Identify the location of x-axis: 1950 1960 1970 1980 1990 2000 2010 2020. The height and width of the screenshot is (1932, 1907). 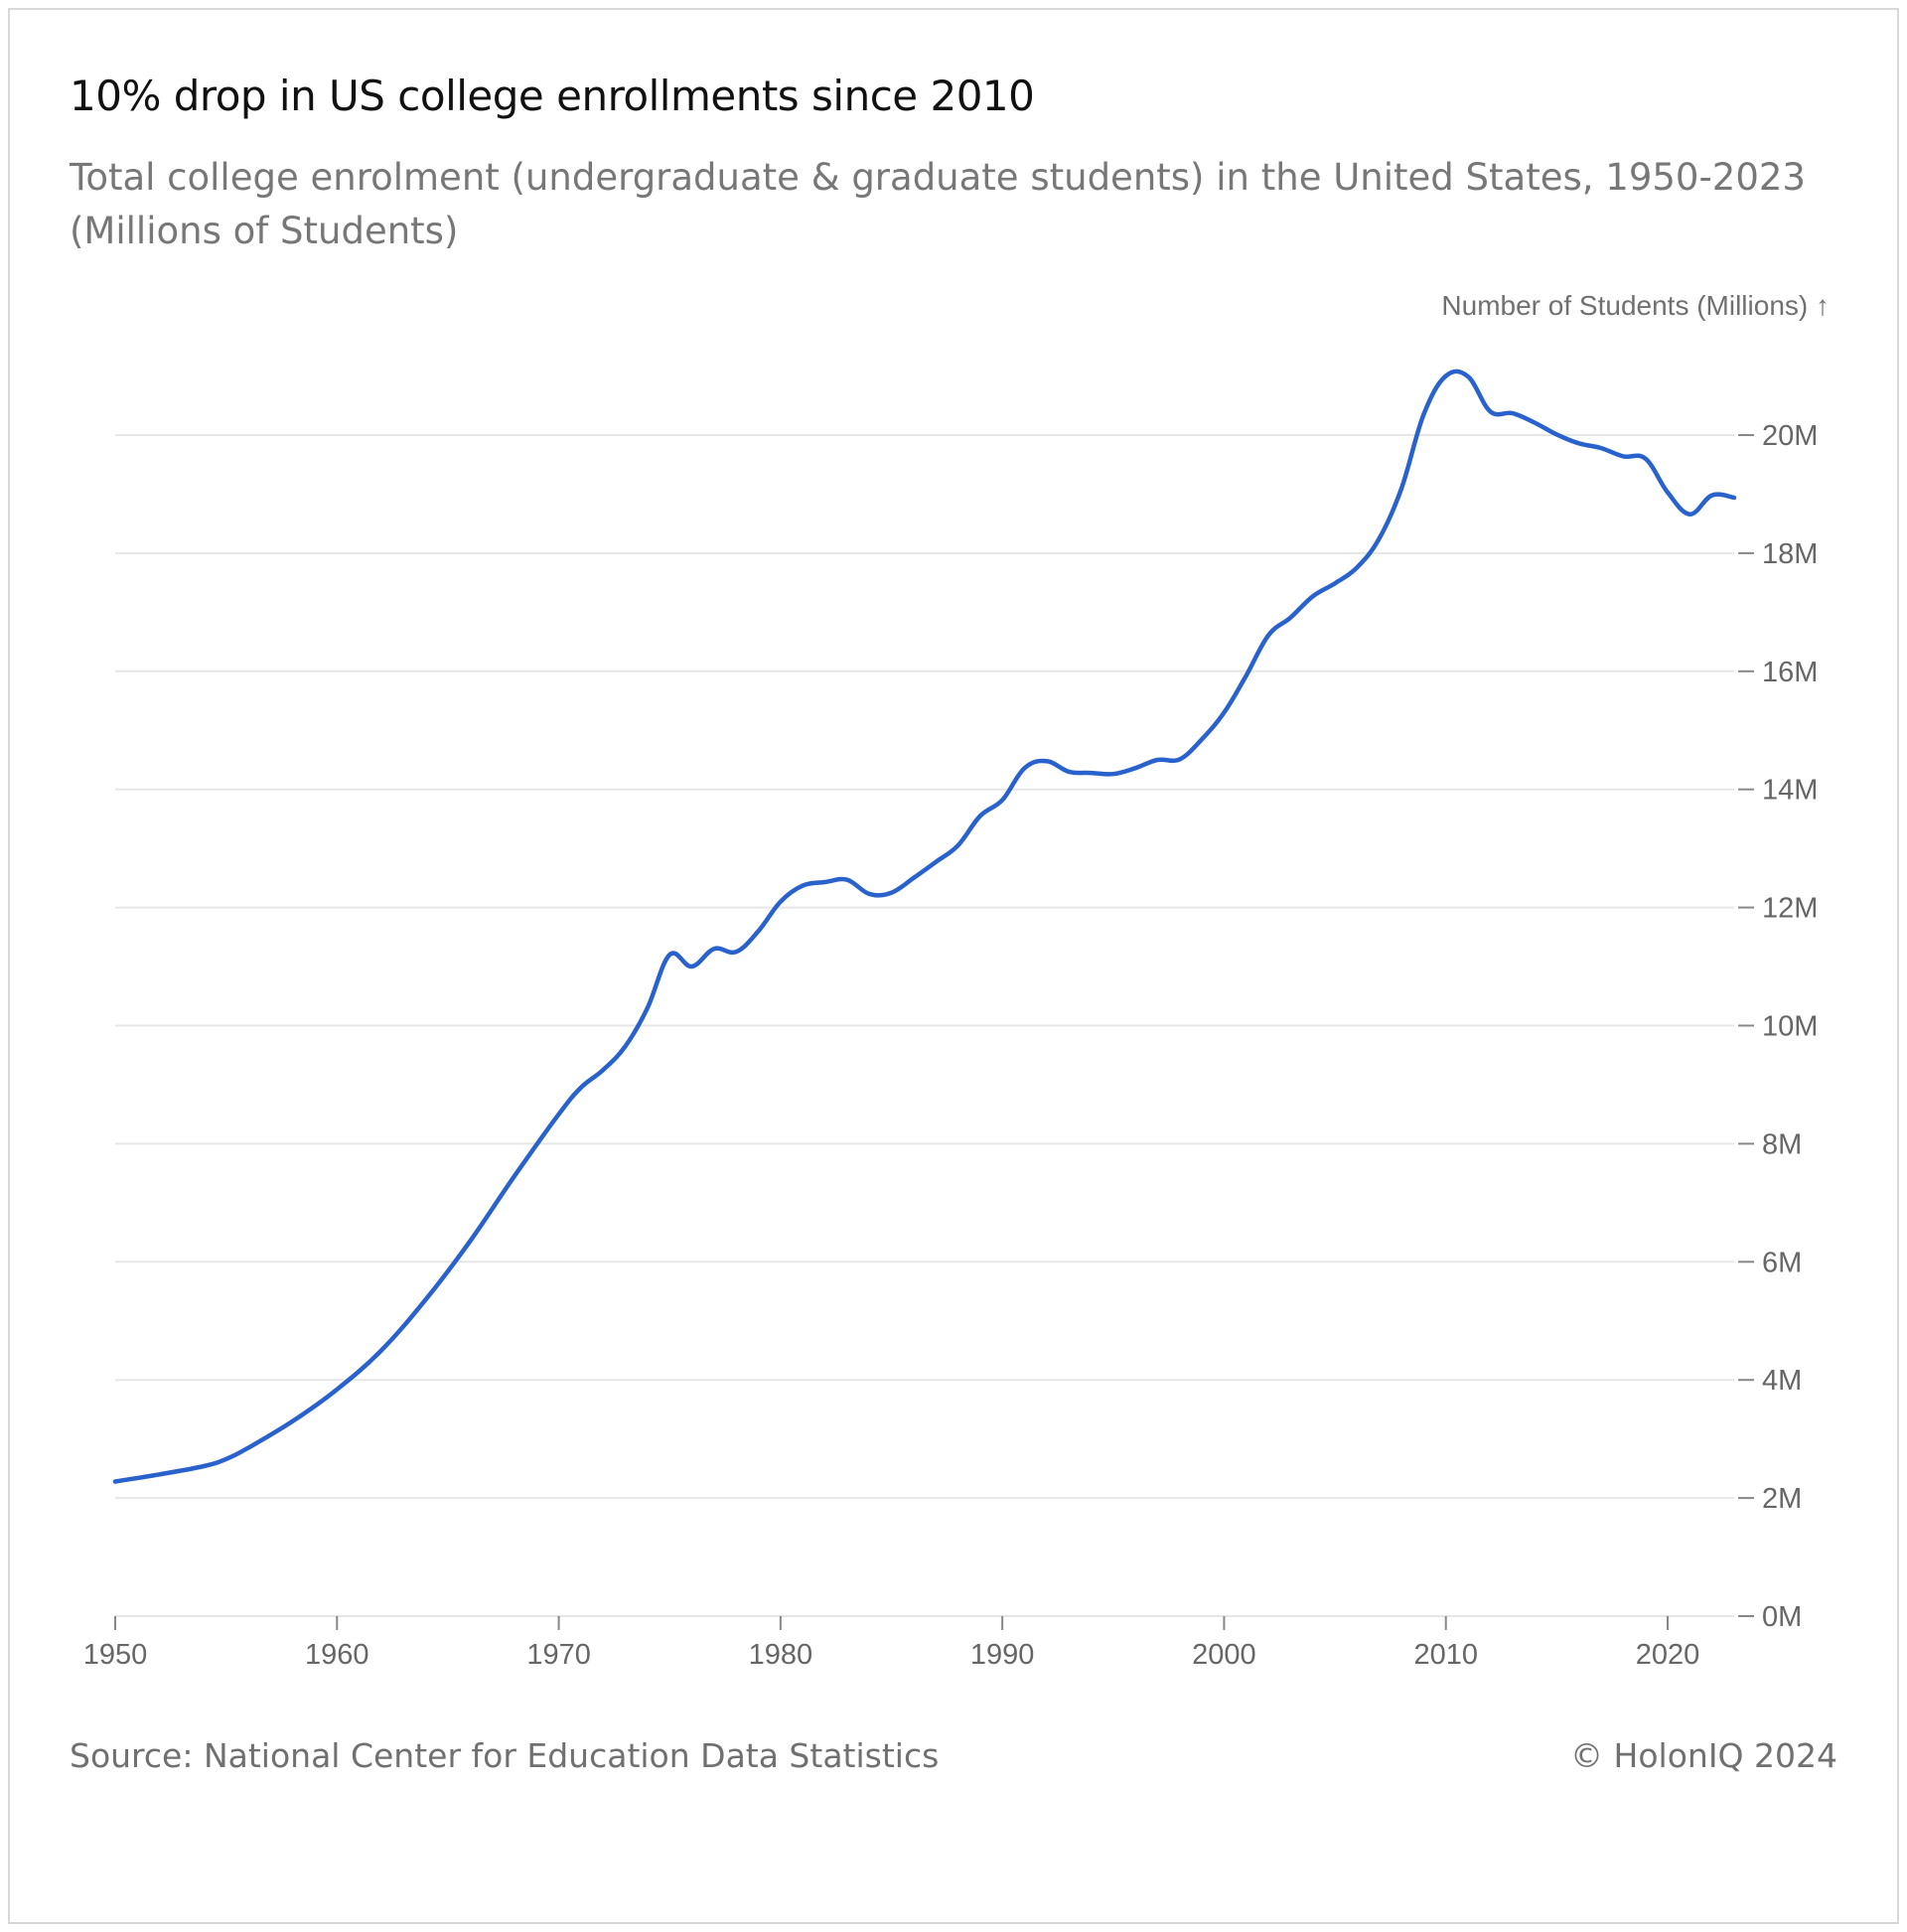
(891, 1643).